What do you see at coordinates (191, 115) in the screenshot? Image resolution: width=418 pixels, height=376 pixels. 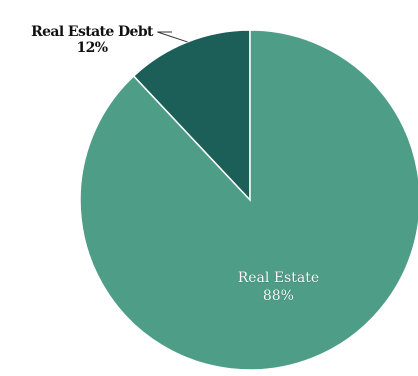 I see `pie-slice-real-estate-debt` at bounding box center [191, 115].